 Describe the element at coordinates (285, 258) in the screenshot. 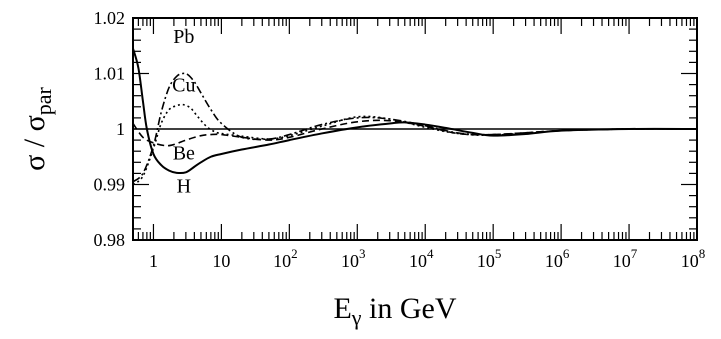

I see `x-tick-label: 10²` at that location.